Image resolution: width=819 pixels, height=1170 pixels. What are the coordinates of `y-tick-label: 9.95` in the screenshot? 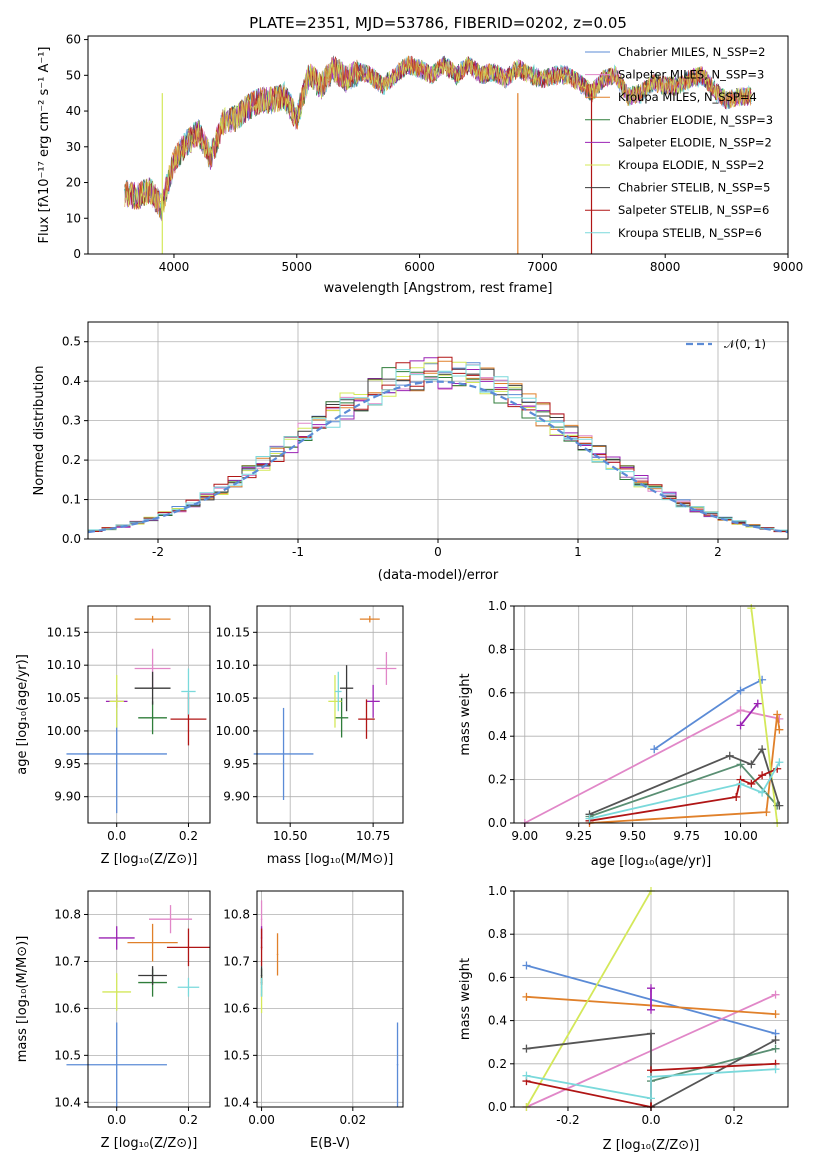 It's located at (236, 764).